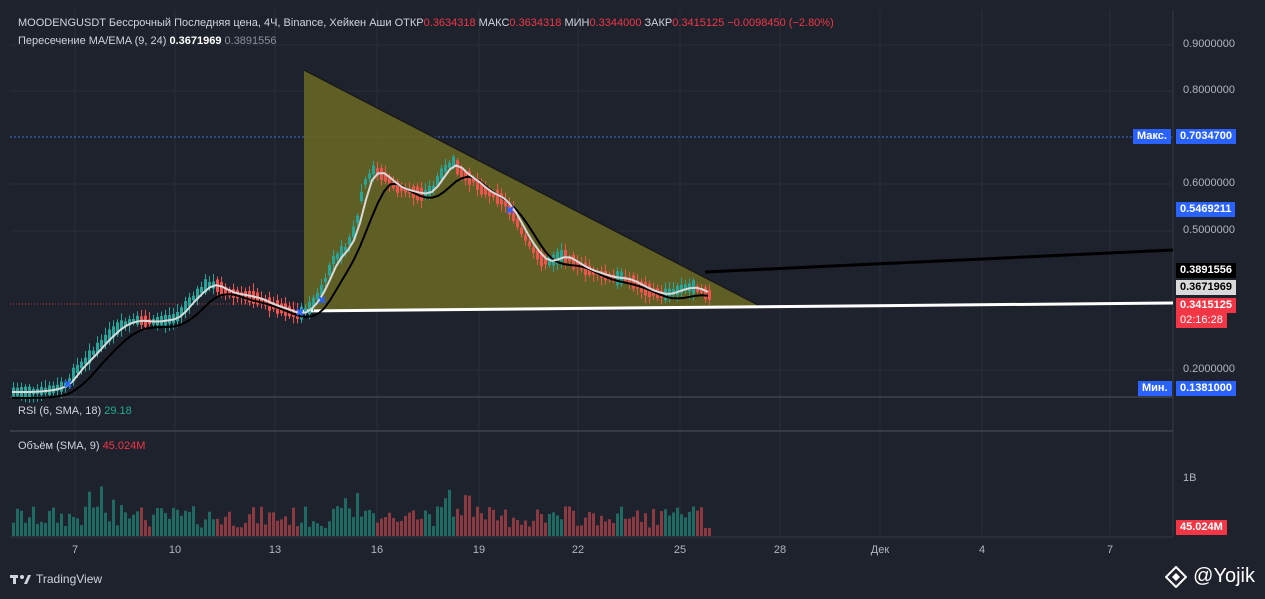 The width and height of the screenshot is (1265, 599). What do you see at coordinates (195, 41) in the screenshot?
I see `ma-value: 0.3671969` at bounding box center [195, 41].